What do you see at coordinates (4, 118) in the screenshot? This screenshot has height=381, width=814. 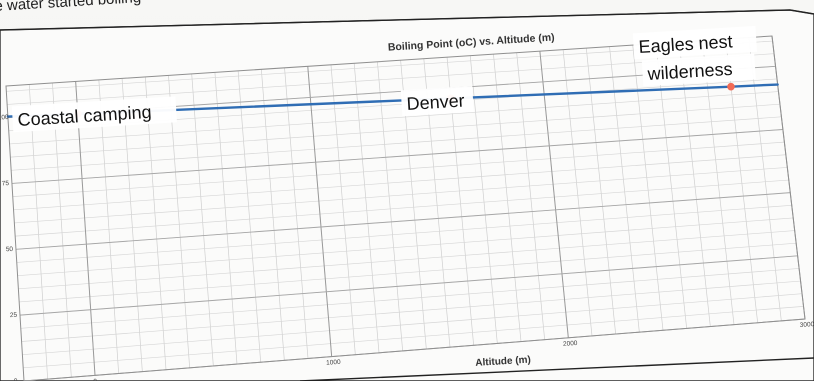 I see `y-tick-label-4: 100` at bounding box center [4, 118].